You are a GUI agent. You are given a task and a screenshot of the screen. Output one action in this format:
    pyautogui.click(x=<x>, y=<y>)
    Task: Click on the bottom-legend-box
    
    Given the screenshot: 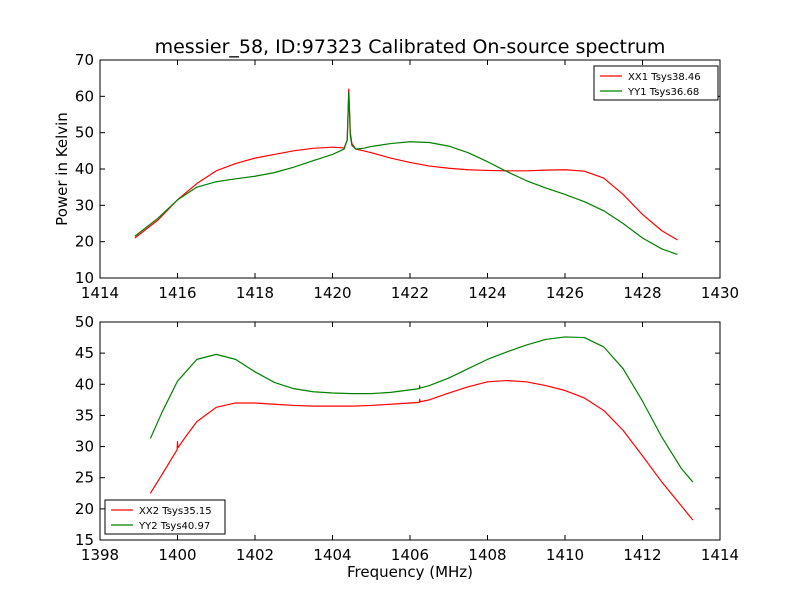 What is the action you would take?
    pyautogui.click(x=165, y=517)
    